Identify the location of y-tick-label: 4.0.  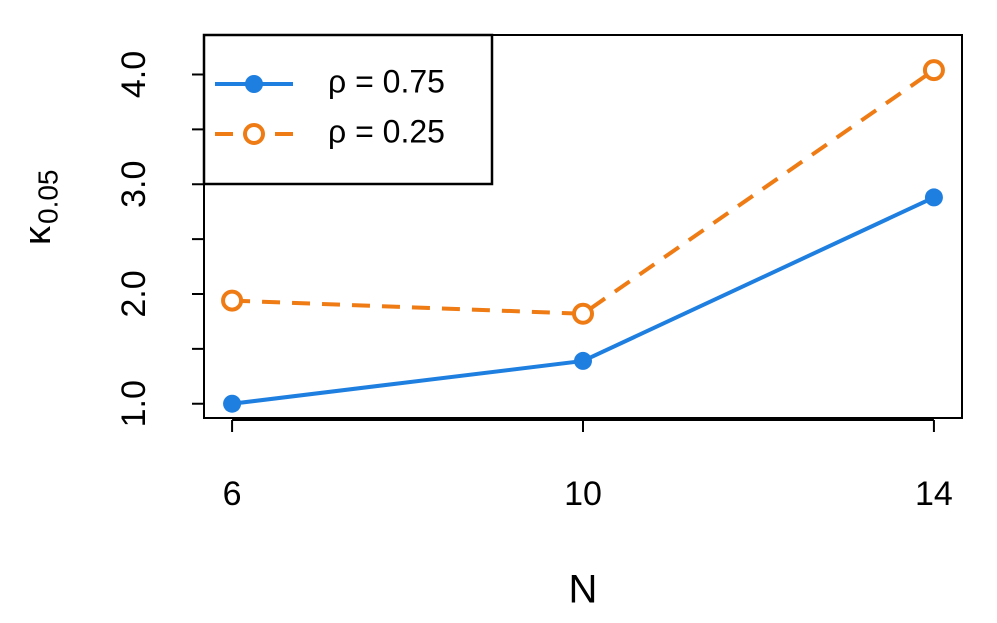
(134, 74).